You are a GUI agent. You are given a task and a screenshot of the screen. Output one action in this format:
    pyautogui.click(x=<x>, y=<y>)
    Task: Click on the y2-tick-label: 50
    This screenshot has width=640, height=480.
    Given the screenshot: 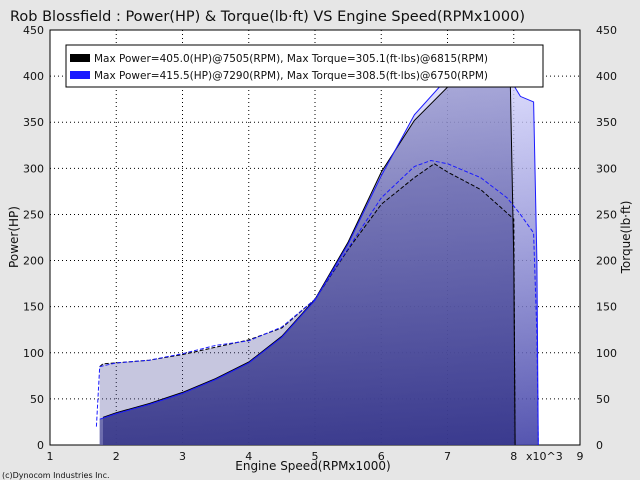 What is the action you would take?
    pyautogui.click(x=603, y=399)
    